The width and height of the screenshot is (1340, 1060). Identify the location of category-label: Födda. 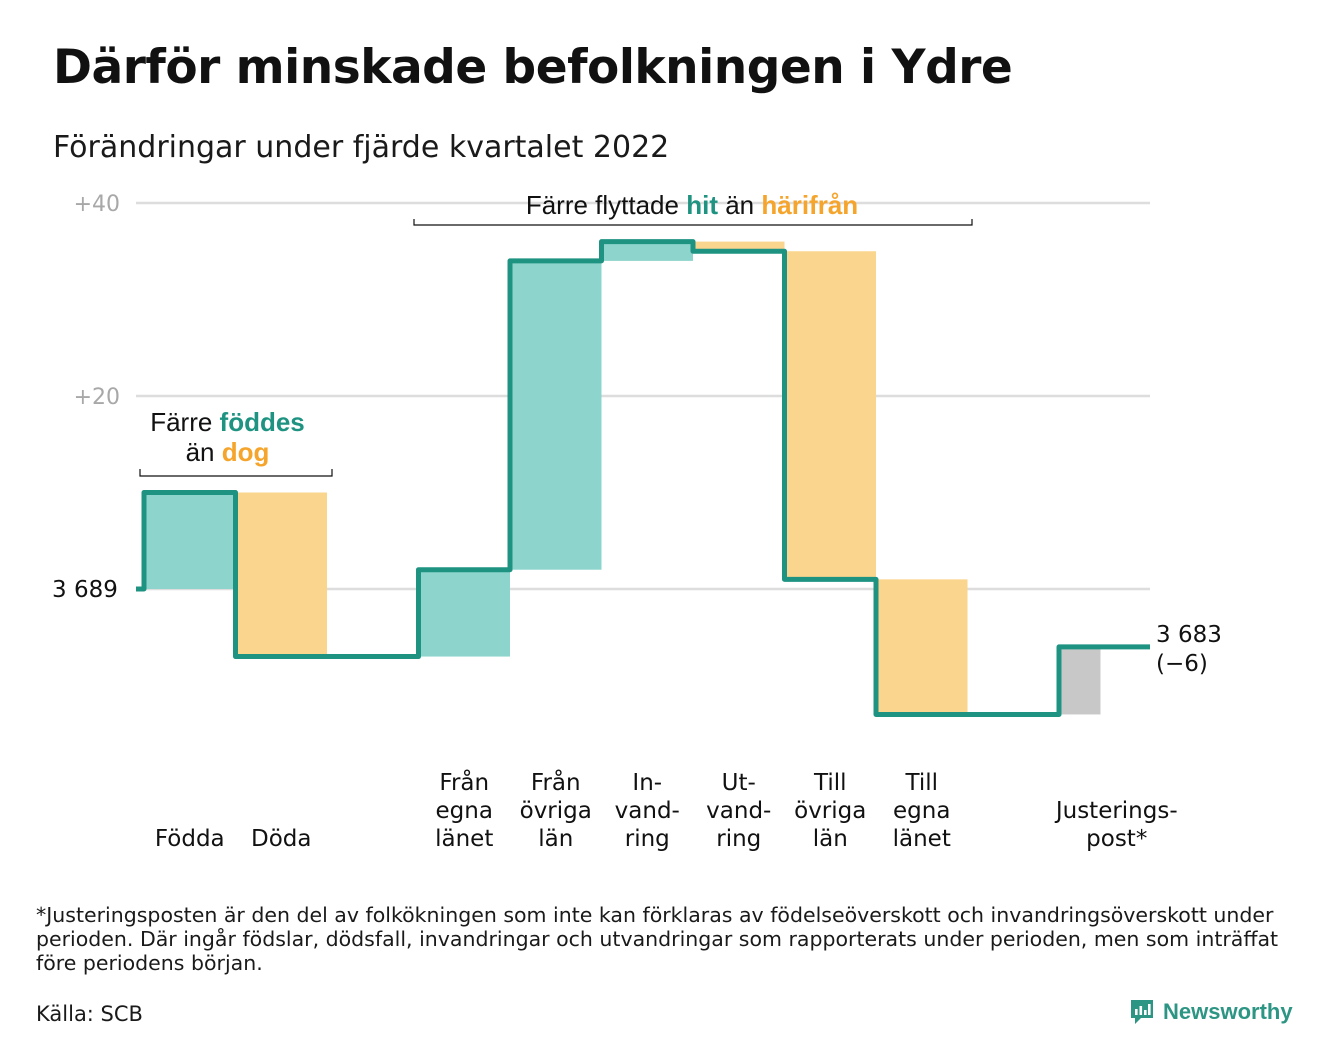
(190, 839).